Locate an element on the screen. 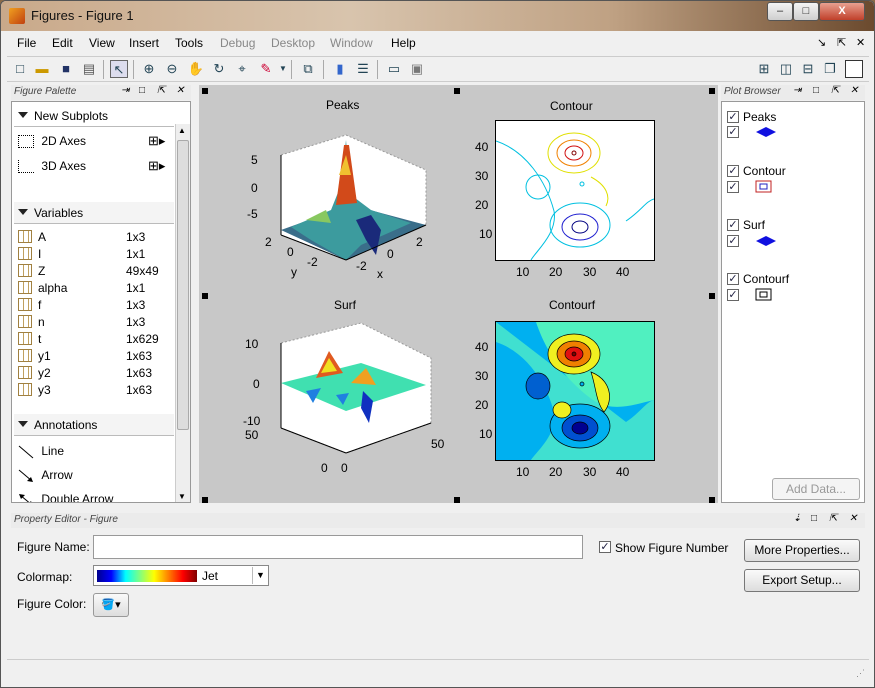 The width and height of the screenshot is (875, 688). palette-scrollbar: ▲ ▼ is located at coordinates (182, 313).